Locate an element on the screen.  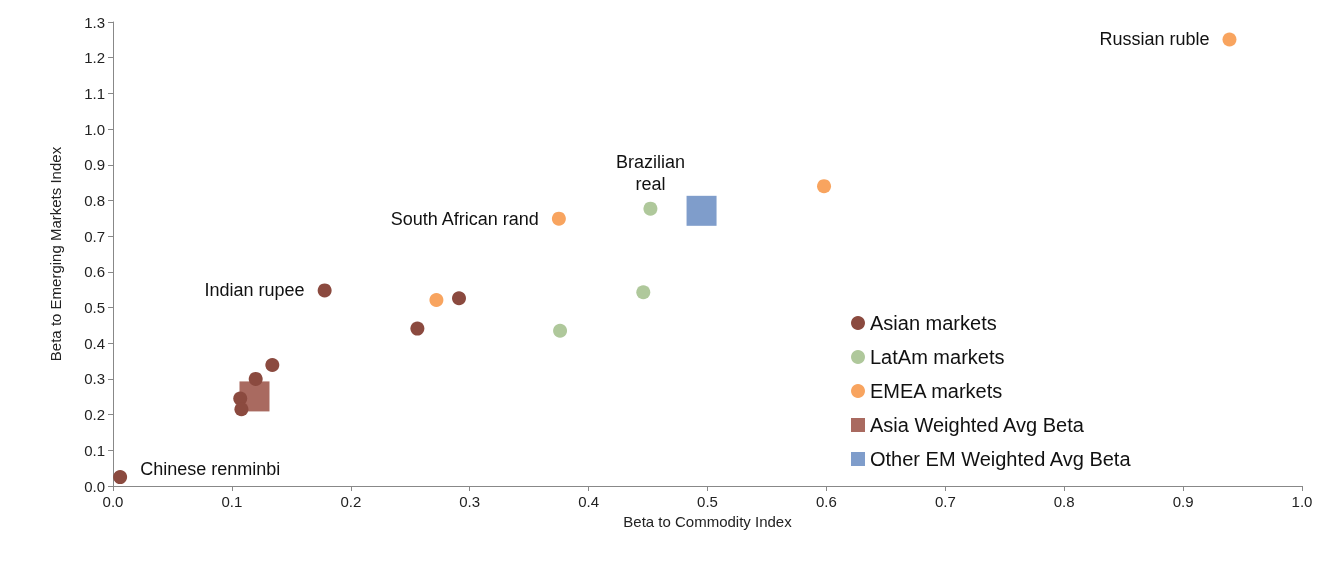
x-tick-label: 0.8 is located at coordinates (1064, 501).